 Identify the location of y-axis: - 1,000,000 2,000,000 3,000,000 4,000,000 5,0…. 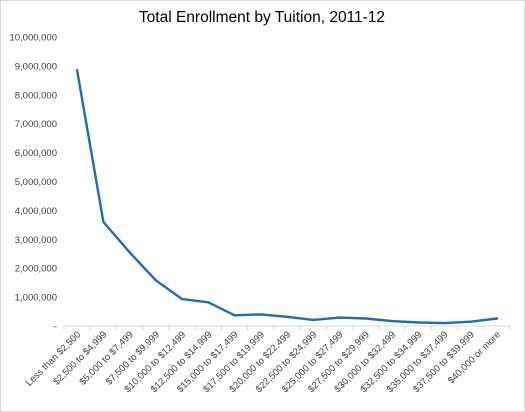
(33, 183).